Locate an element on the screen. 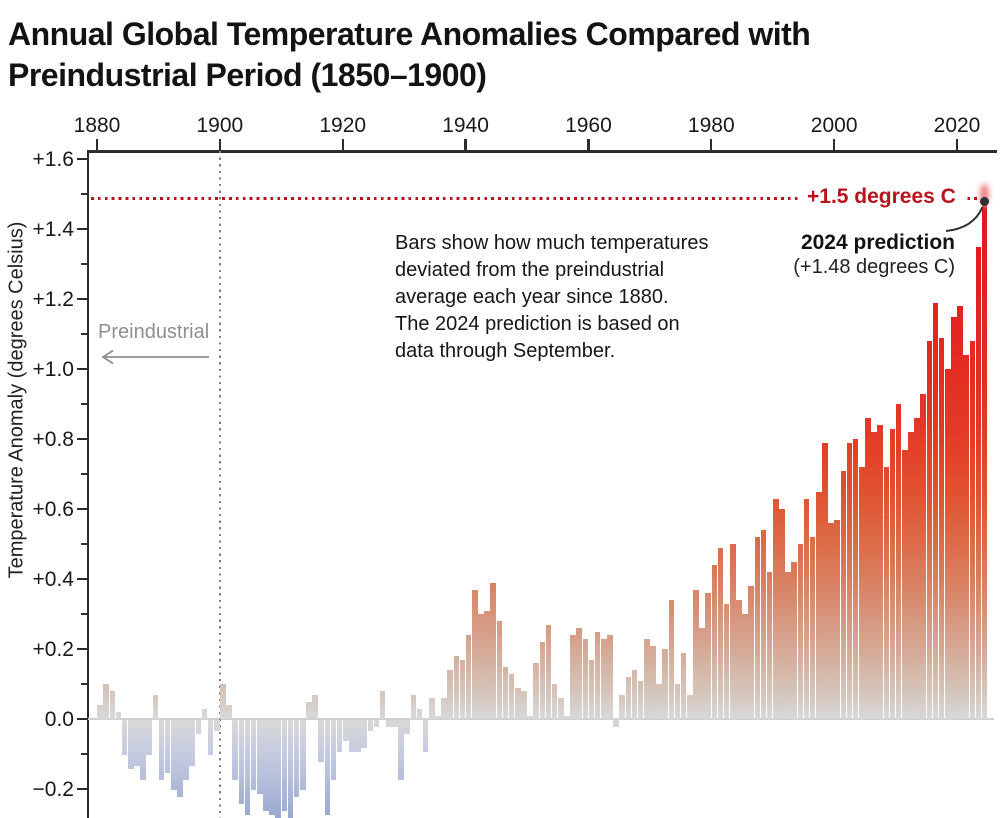  bar-1937 is located at coordinates (450, 694).